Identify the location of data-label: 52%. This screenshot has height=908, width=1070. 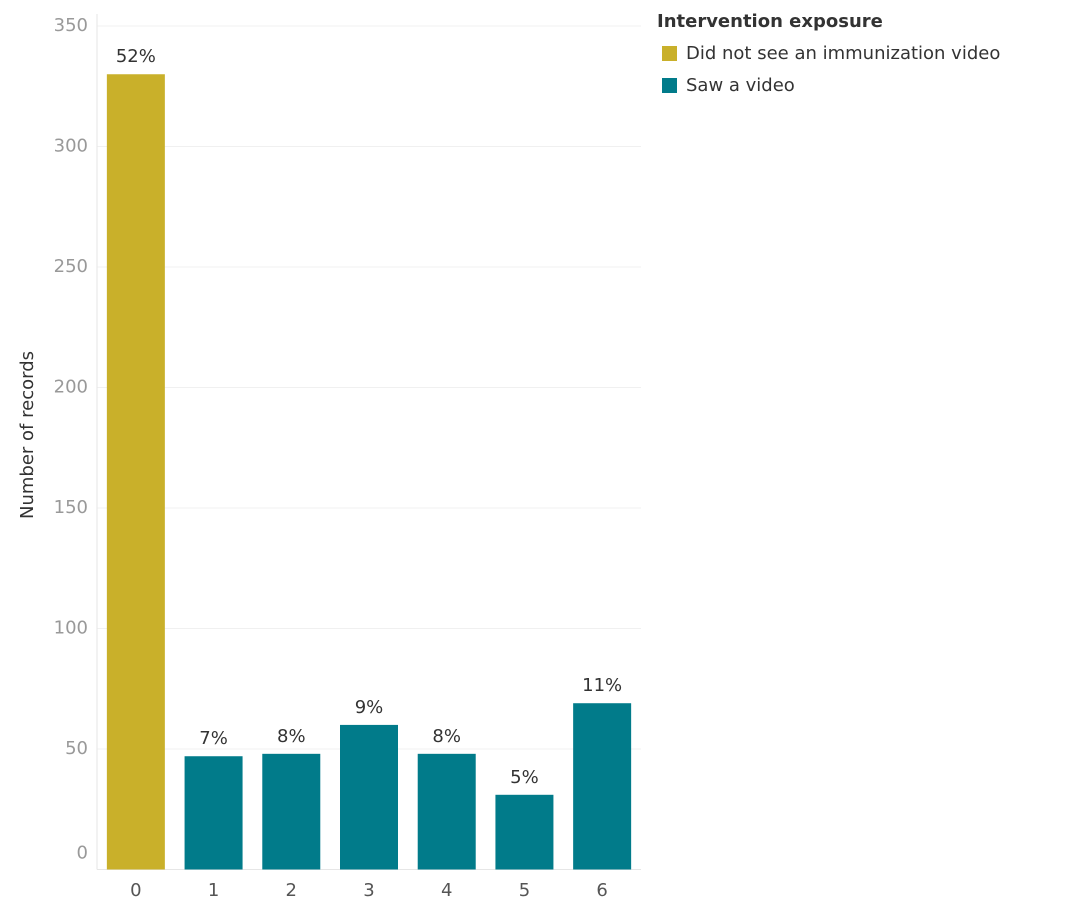
(136, 56).